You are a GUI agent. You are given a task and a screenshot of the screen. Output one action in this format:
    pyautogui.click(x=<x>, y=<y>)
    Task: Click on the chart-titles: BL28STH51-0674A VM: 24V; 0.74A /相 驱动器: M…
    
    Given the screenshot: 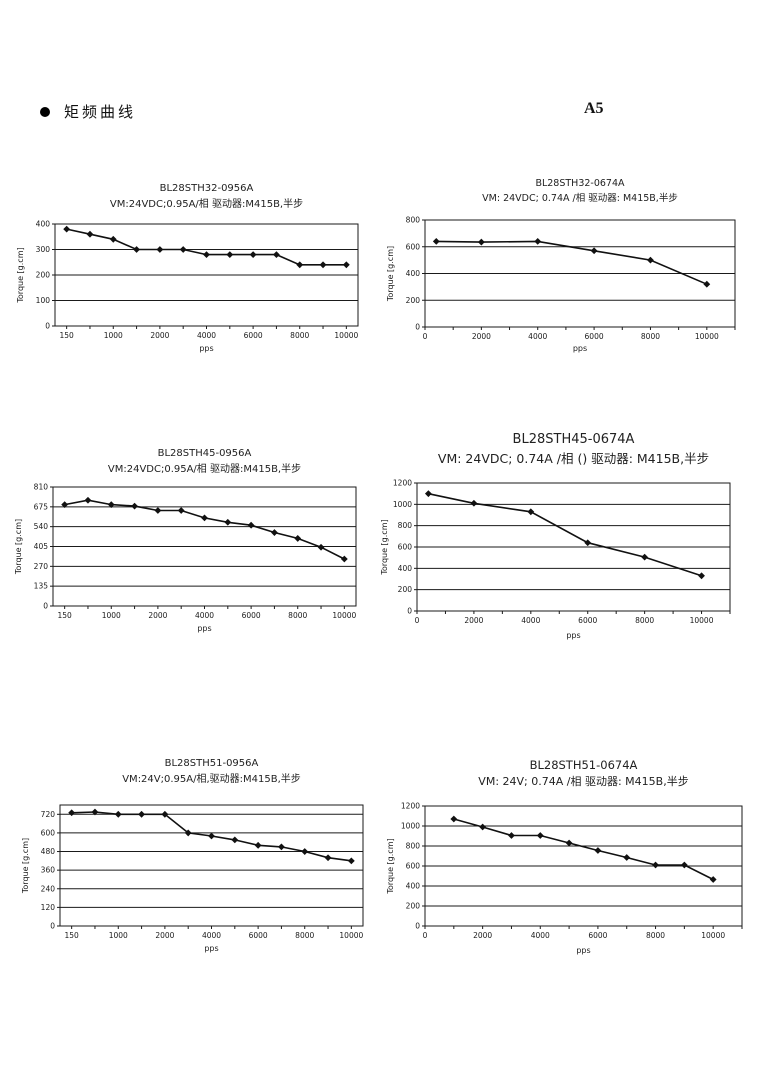 What is the action you would take?
    pyautogui.click(x=567, y=773)
    